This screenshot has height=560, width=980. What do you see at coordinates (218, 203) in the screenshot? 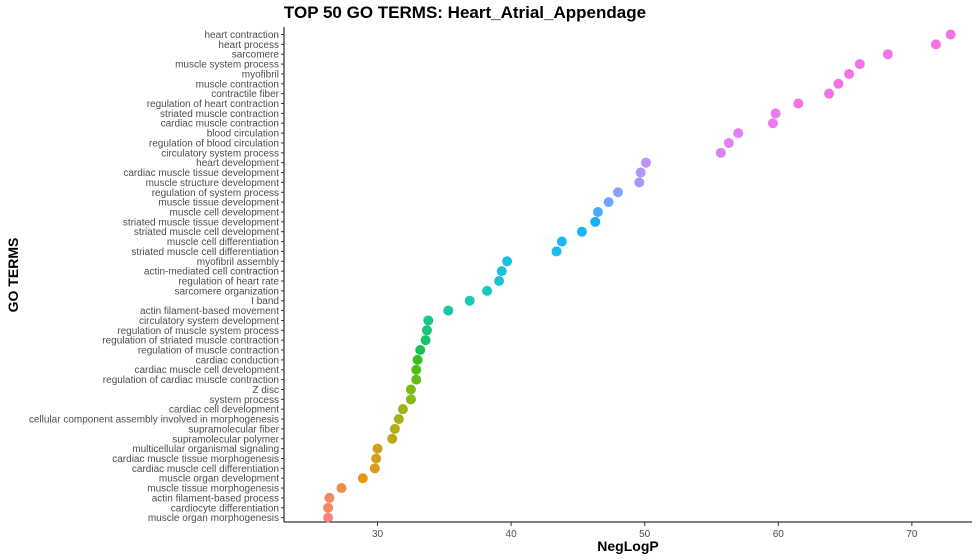
I see `y-tick-label: muscle tissue development` at bounding box center [218, 203].